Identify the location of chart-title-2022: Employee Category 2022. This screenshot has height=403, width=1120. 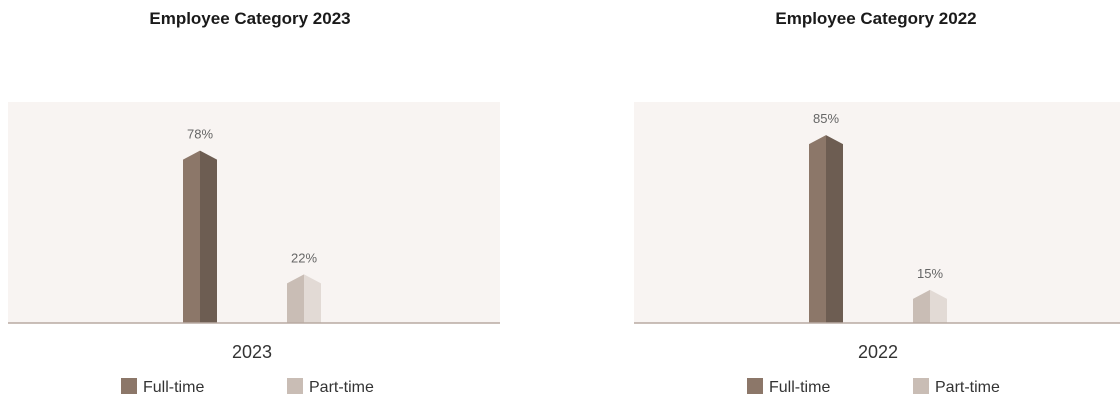
(876, 18).